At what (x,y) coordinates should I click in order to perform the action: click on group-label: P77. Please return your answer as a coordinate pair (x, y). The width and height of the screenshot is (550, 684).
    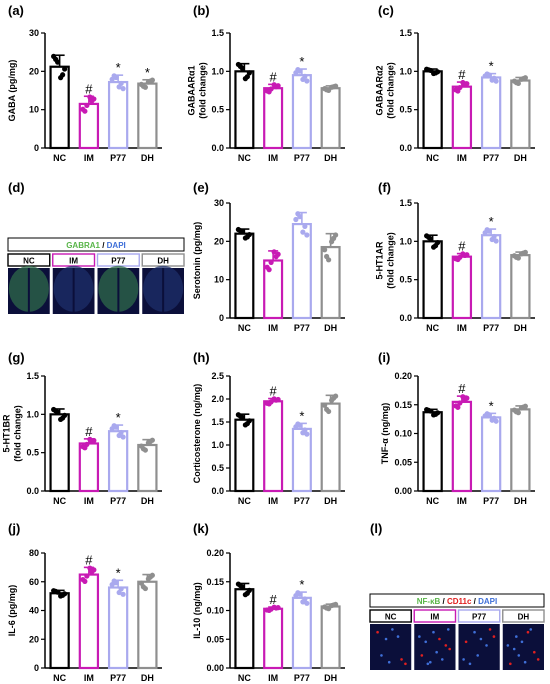
    Looking at the image, I should click on (479, 617).